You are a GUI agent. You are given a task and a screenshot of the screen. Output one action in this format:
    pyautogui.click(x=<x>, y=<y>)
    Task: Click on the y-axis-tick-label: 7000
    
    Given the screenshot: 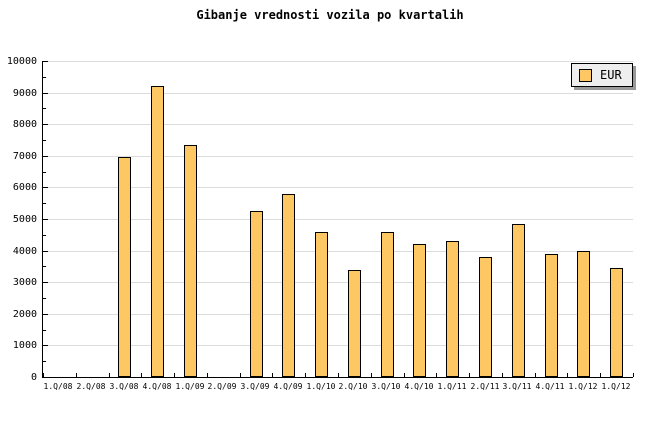 What is the action you would take?
    pyautogui.click(x=24, y=156)
    